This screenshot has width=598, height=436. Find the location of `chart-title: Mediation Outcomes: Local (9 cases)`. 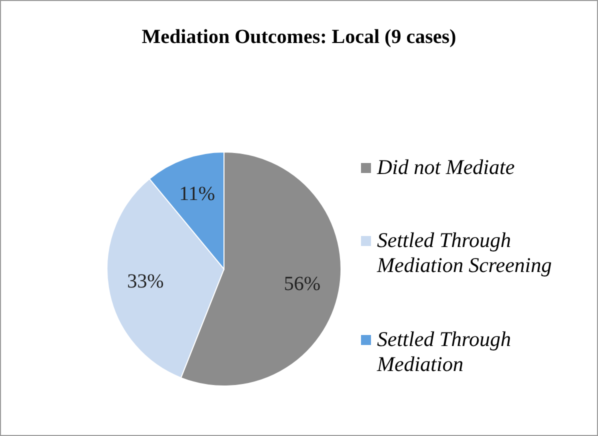

chart-title: Mediation Outcomes: Local (9 cases) is located at coordinates (299, 37).